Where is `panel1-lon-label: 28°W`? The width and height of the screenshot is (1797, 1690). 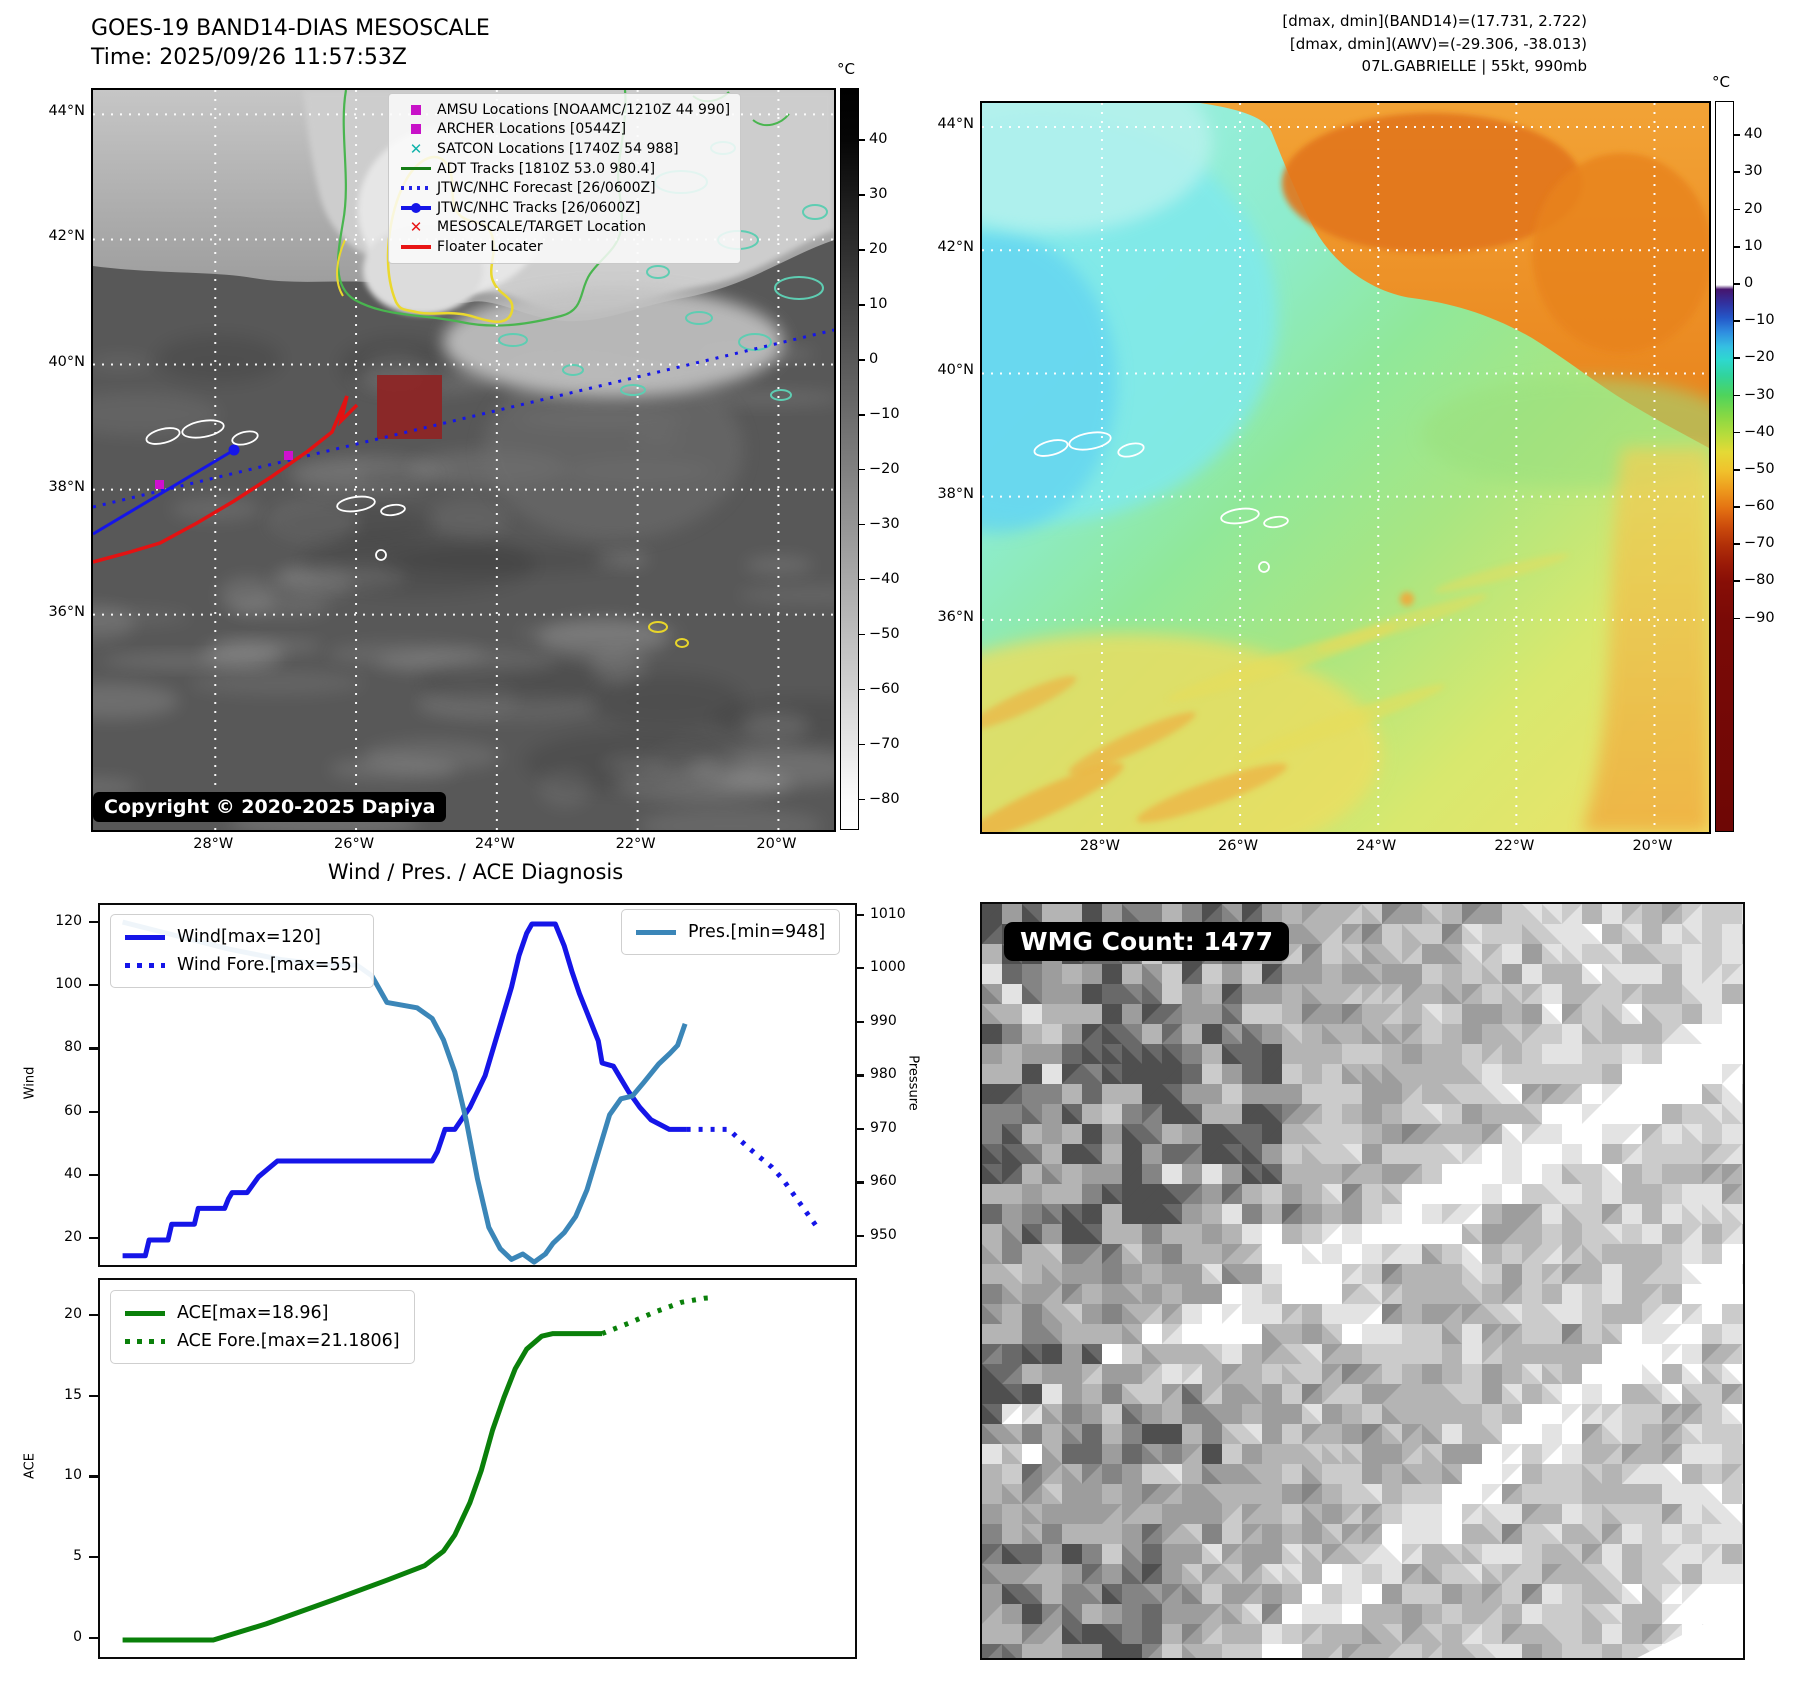
panel1-lon-label: 28°W is located at coordinates (213, 844).